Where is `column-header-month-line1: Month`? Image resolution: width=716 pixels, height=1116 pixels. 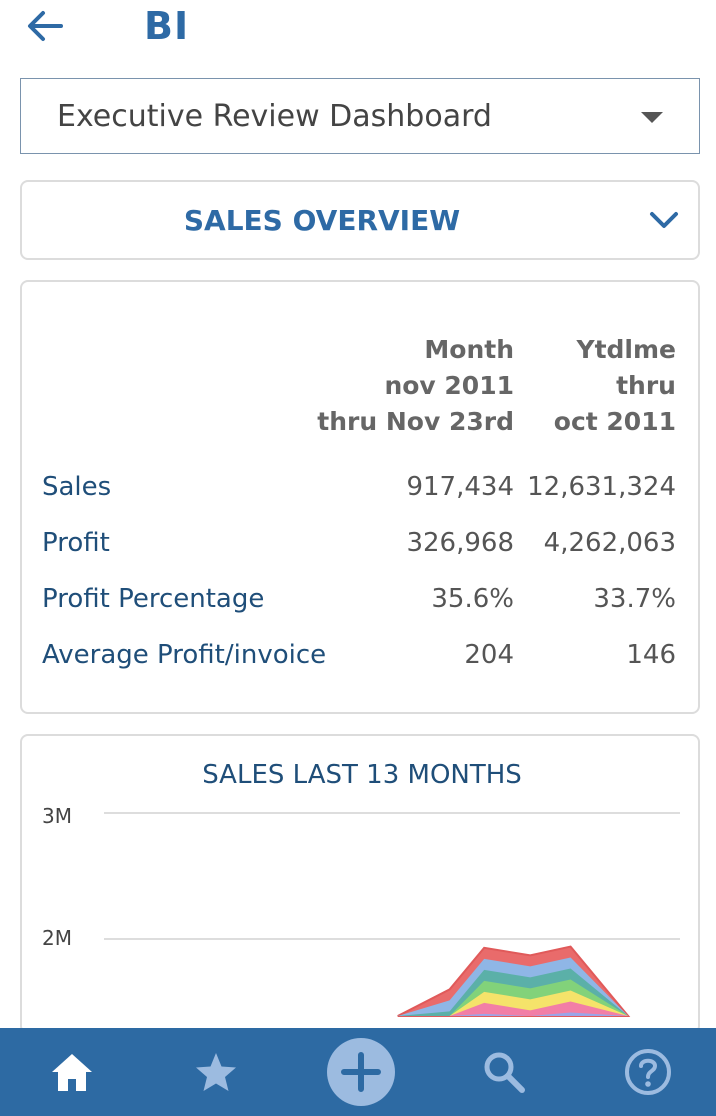 column-header-month-line1: Month is located at coordinates (469, 349).